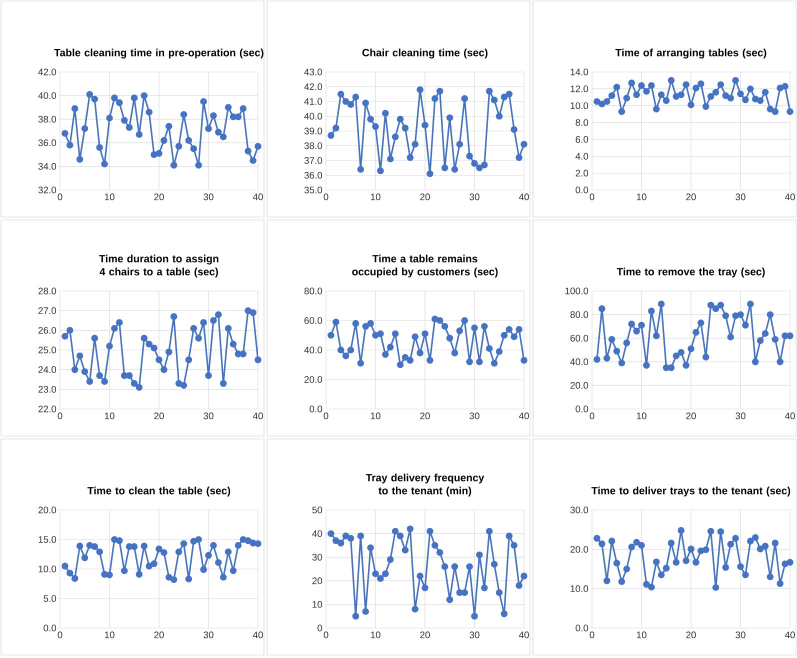 Image resolution: width=797 pixels, height=658 pixels. What do you see at coordinates (690, 273) in the screenshot?
I see `chart-title: Time to remove the tray (sec)` at bounding box center [690, 273].